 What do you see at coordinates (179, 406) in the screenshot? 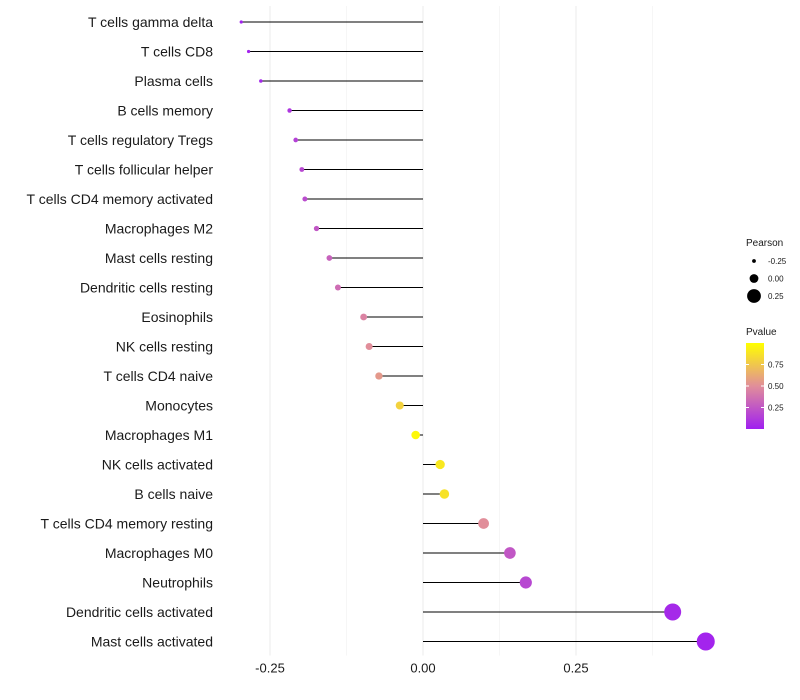
I see `category-label-13: Monocytes` at bounding box center [179, 406].